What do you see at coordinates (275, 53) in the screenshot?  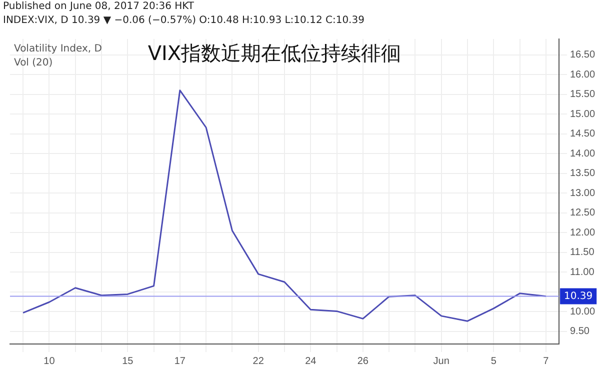 I see `chart-title: VIX指数近期在低位持续徘徊` at bounding box center [275, 53].